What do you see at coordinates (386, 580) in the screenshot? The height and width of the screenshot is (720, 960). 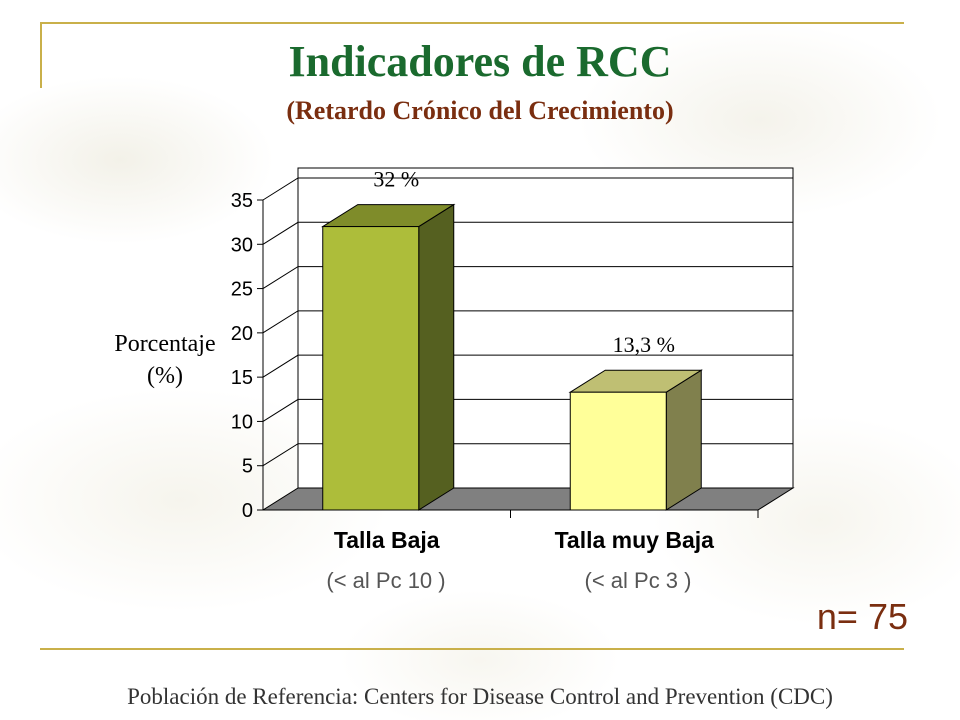 I see `category-note-1: (< al Pc 10 )` at bounding box center [386, 580].